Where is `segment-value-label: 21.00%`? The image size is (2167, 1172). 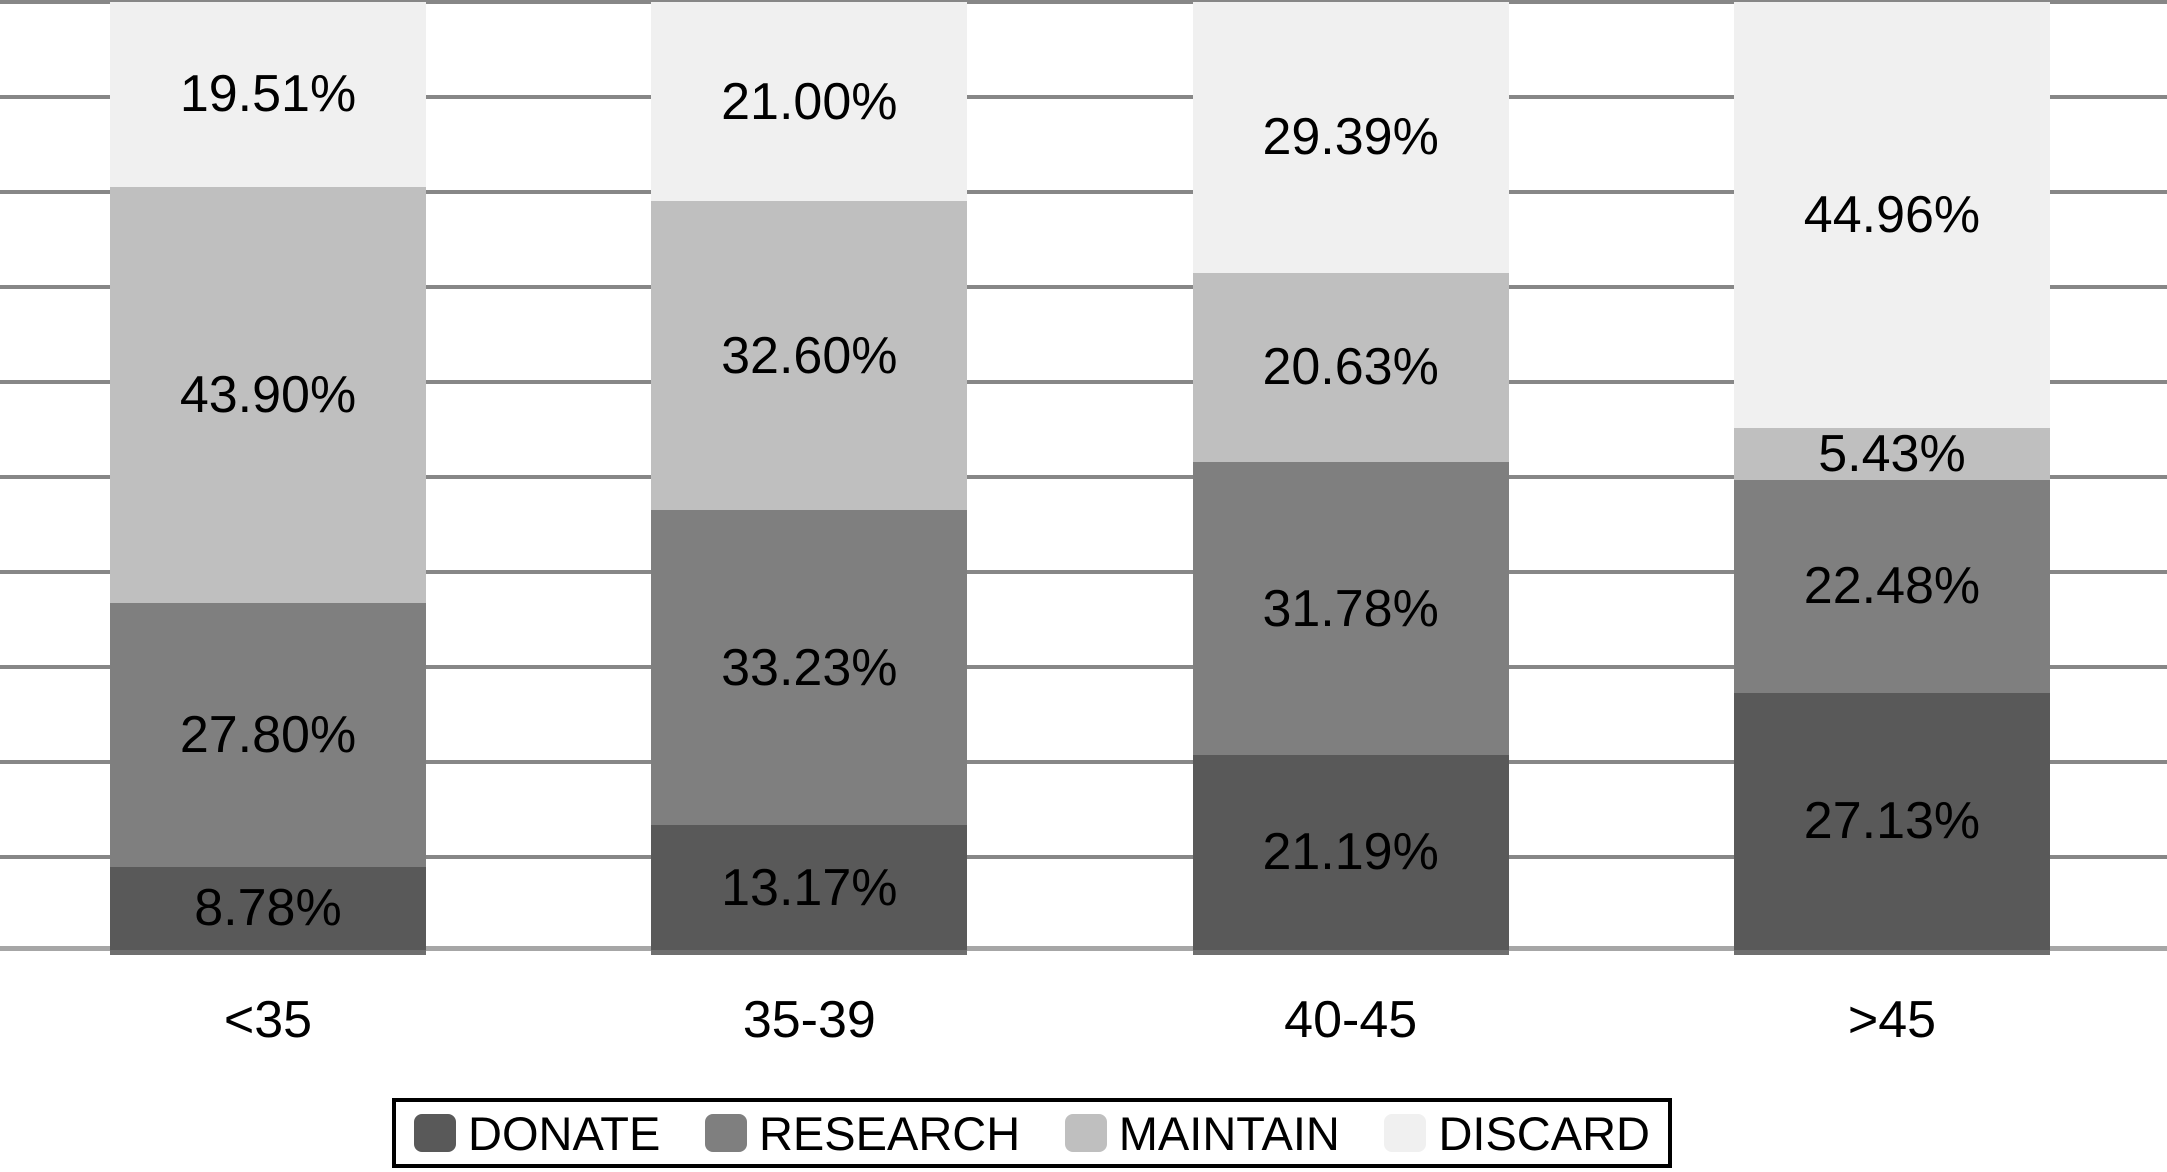
segment-value-label: 21.00% is located at coordinates (809, 101).